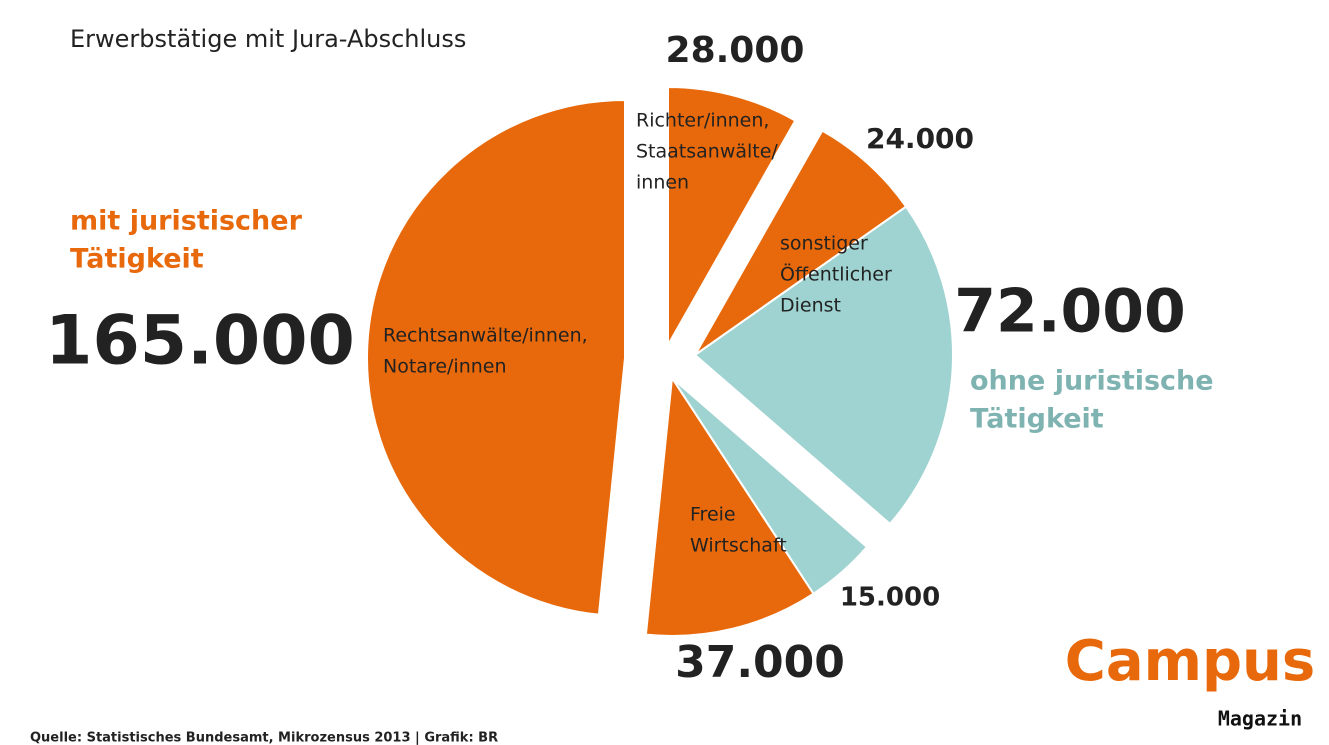 This screenshot has height=745, width=1329. Describe the element at coordinates (1190, 661) in the screenshot. I see `logo: Campus` at that location.